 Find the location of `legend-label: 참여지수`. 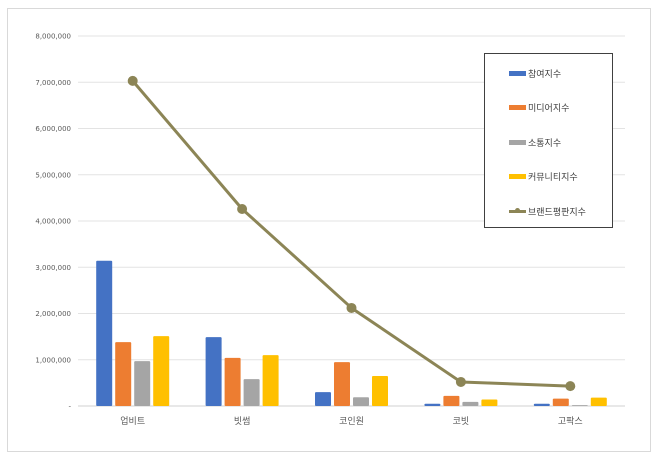

legend-label: 참여지수 is located at coordinates (545, 74).